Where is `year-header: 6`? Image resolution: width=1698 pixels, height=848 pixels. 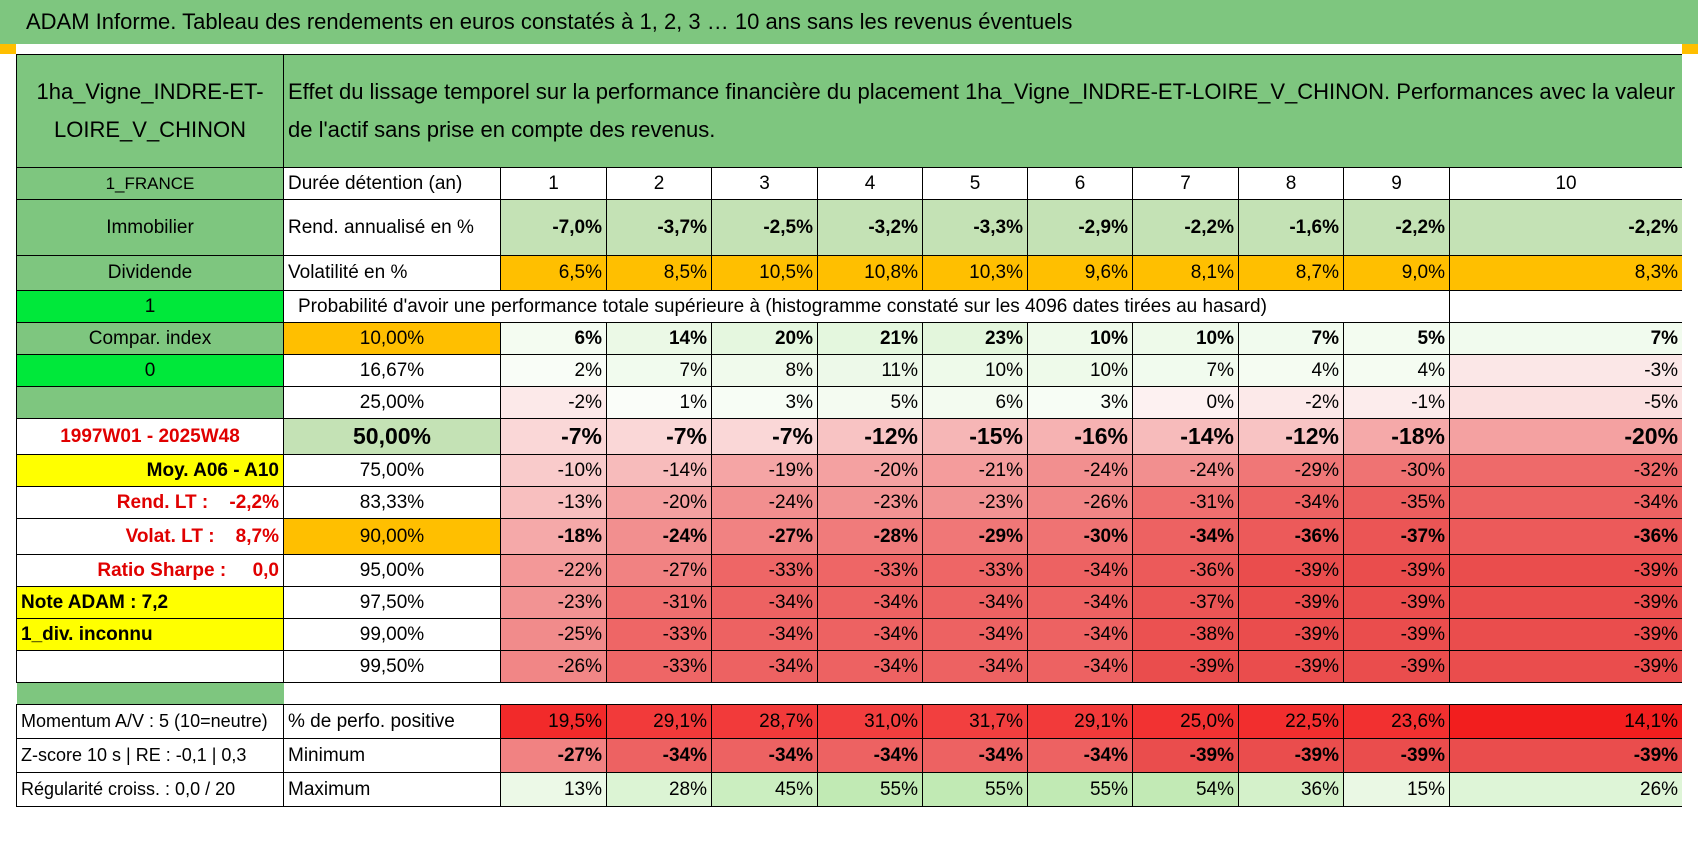
year-header: 6 is located at coordinates (1080, 183).